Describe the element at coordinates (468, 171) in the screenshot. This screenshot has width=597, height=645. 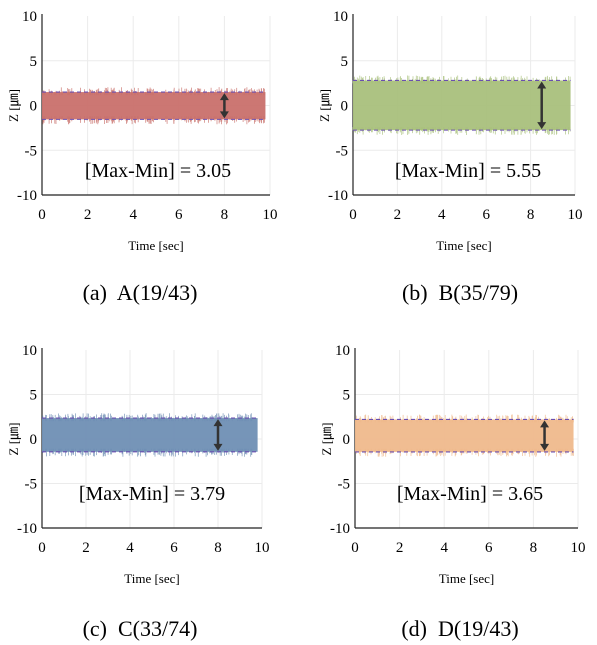
I see `max-min-annotation: [Max-Min] = 5.55` at that location.